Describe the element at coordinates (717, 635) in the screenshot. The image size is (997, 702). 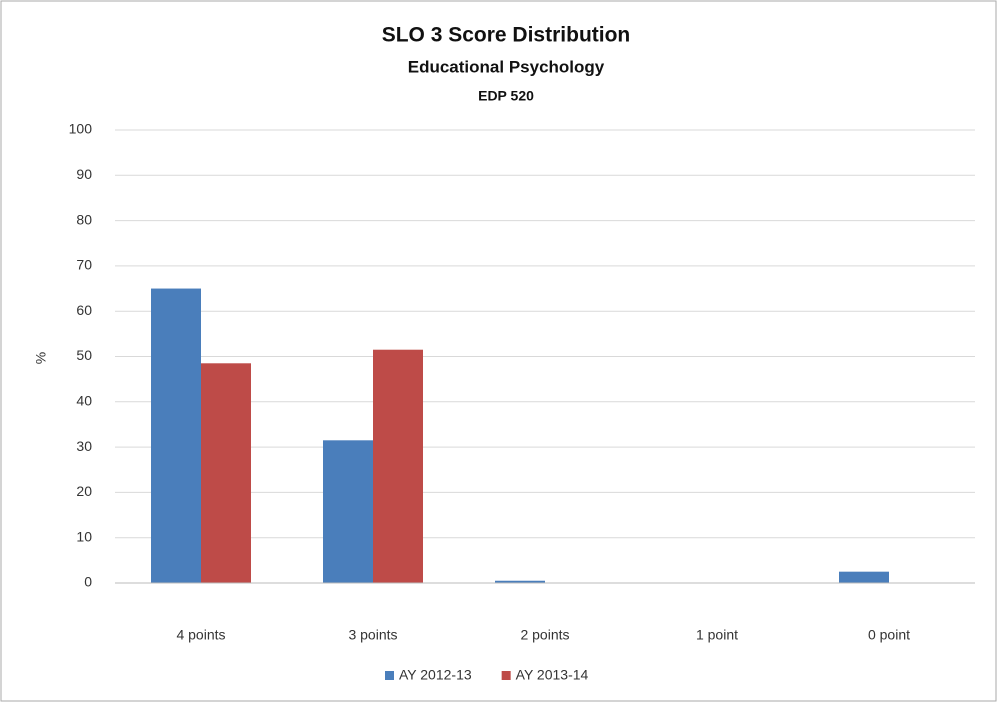
I see `x-tick-label: 1 point` at that location.